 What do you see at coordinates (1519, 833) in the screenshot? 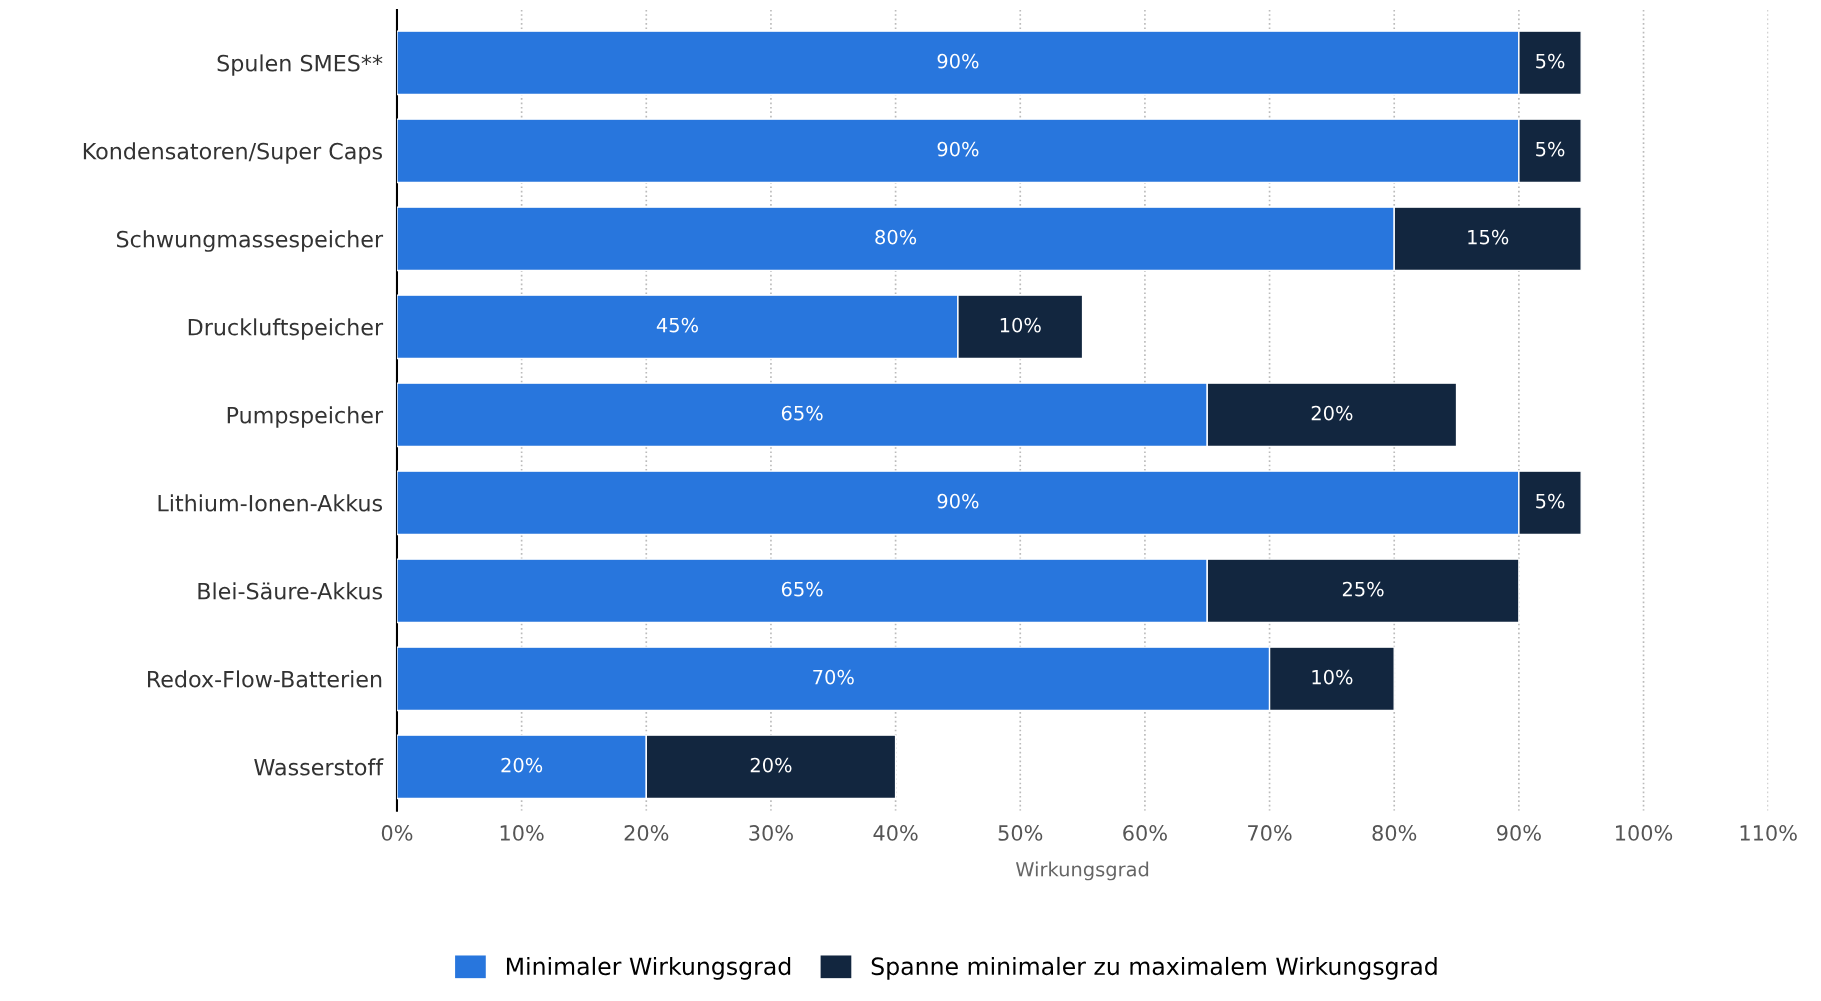
I see `x-tick-label: 90%` at bounding box center [1519, 833].